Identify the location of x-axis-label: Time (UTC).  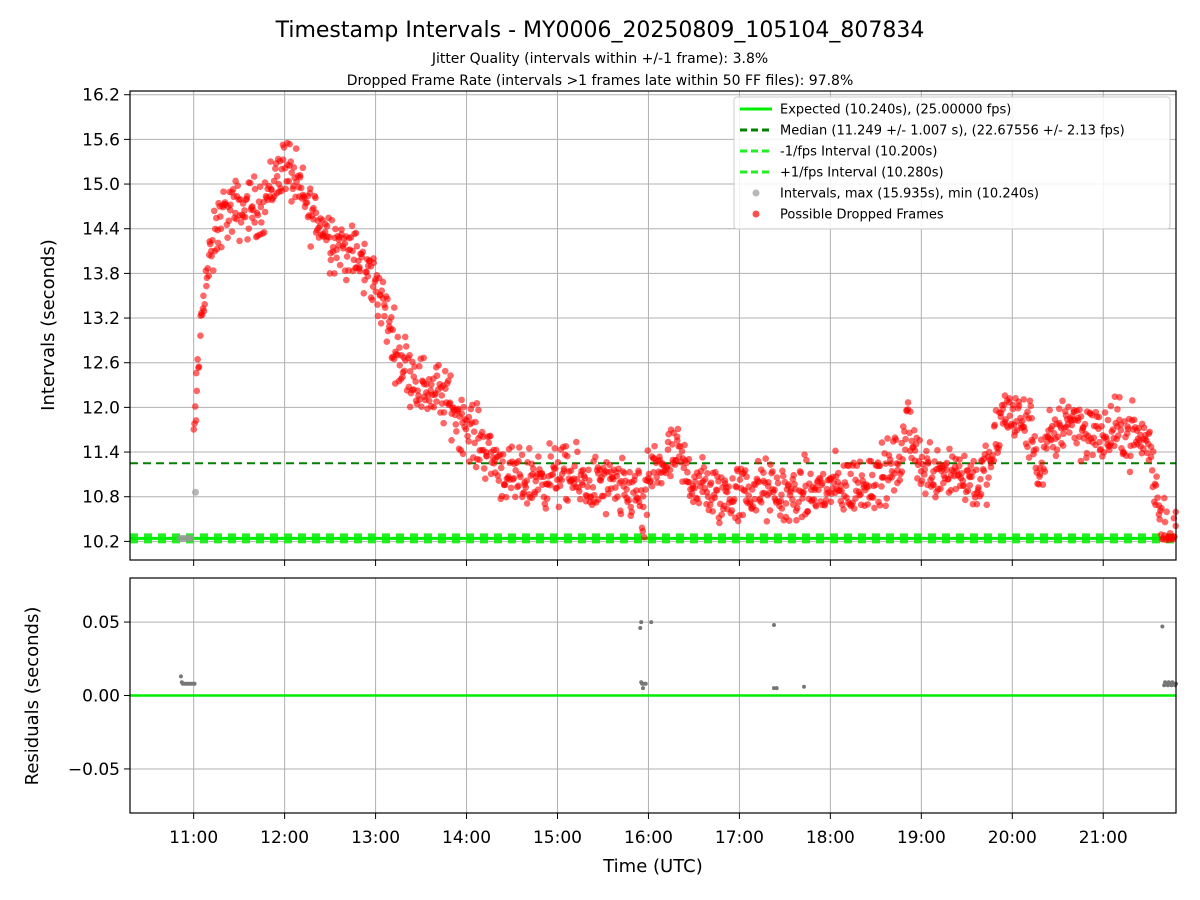
(652, 866).